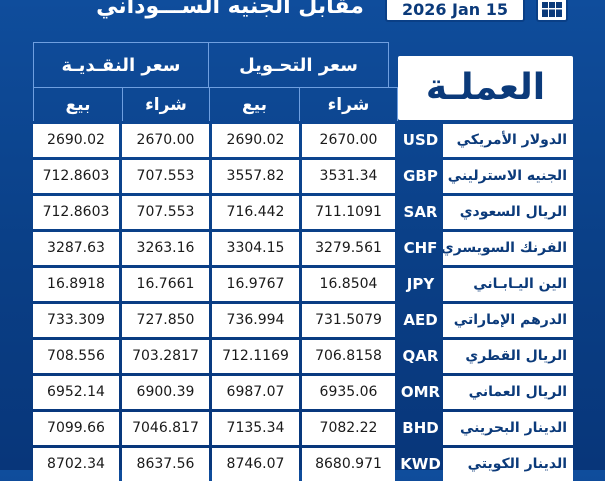 The width and height of the screenshot is (605, 481). Describe the element at coordinates (165, 356) in the screenshot. I see `cash-buy-value: 703.2817` at that location.